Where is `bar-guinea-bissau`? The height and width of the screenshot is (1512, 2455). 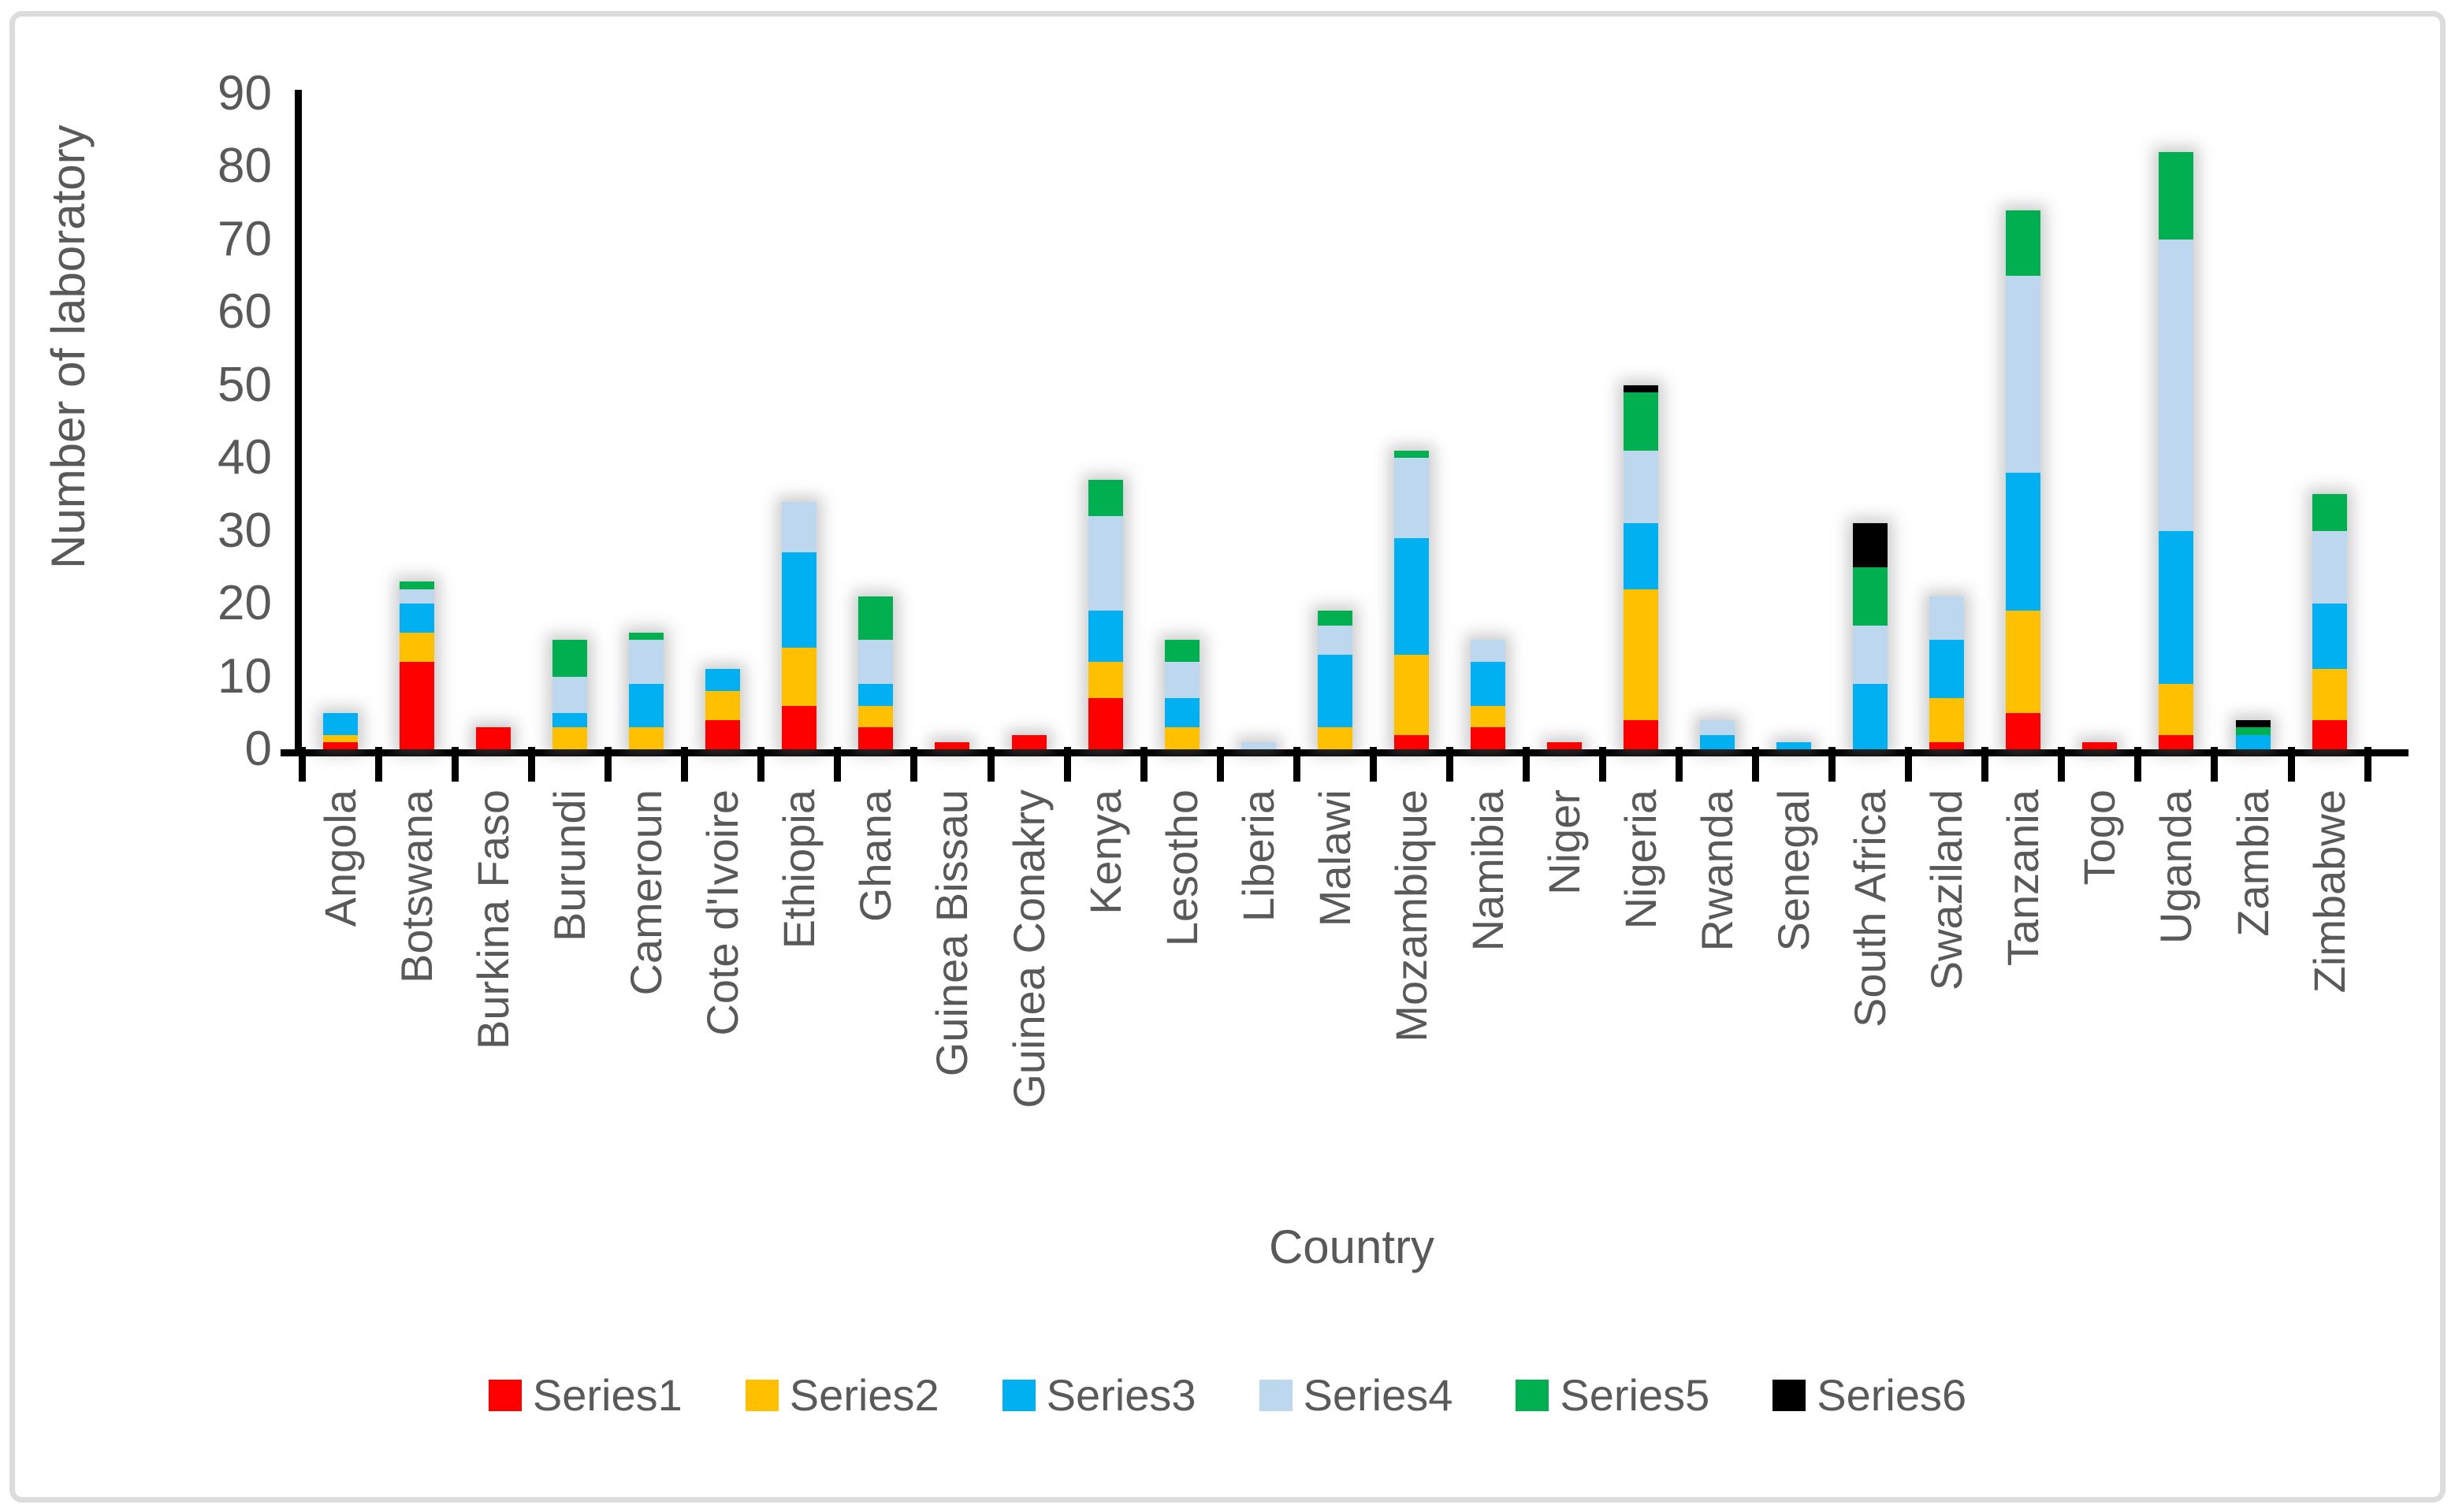 bar-guinea-bissau is located at coordinates (953, 745).